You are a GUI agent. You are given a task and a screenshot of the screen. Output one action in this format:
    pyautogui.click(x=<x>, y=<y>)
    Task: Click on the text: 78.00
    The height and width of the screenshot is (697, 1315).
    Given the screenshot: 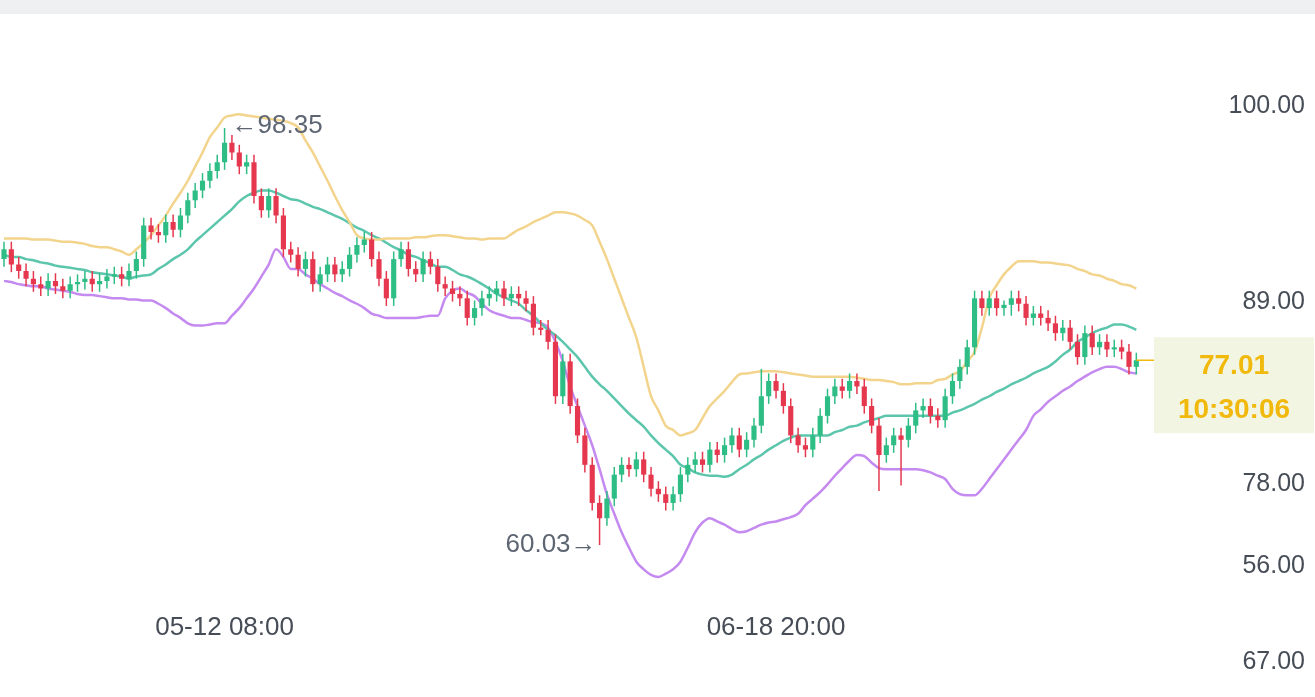 What is the action you would take?
    pyautogui.click(x=1273, y=481)
    